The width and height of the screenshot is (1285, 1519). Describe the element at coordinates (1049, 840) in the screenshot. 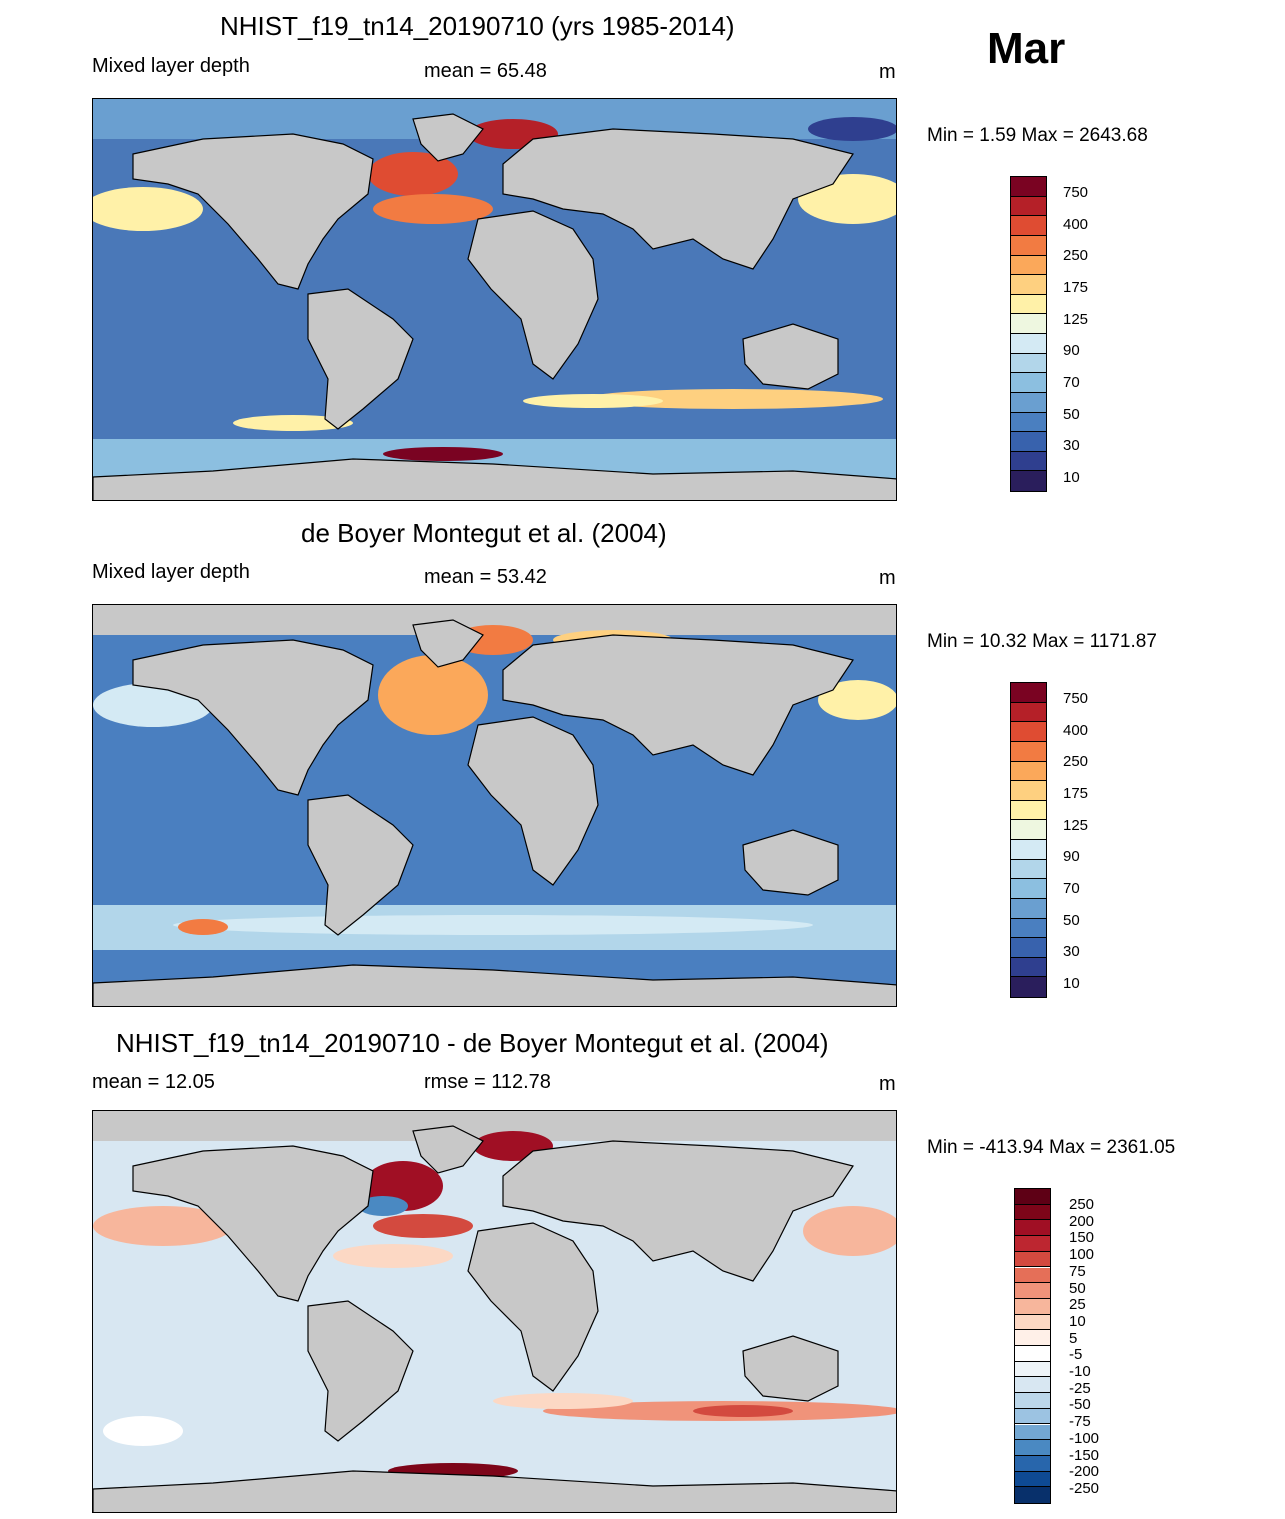

I see `panel2-colorbar: 750 400 250 175 125 90 70 50 30 10` at that location.